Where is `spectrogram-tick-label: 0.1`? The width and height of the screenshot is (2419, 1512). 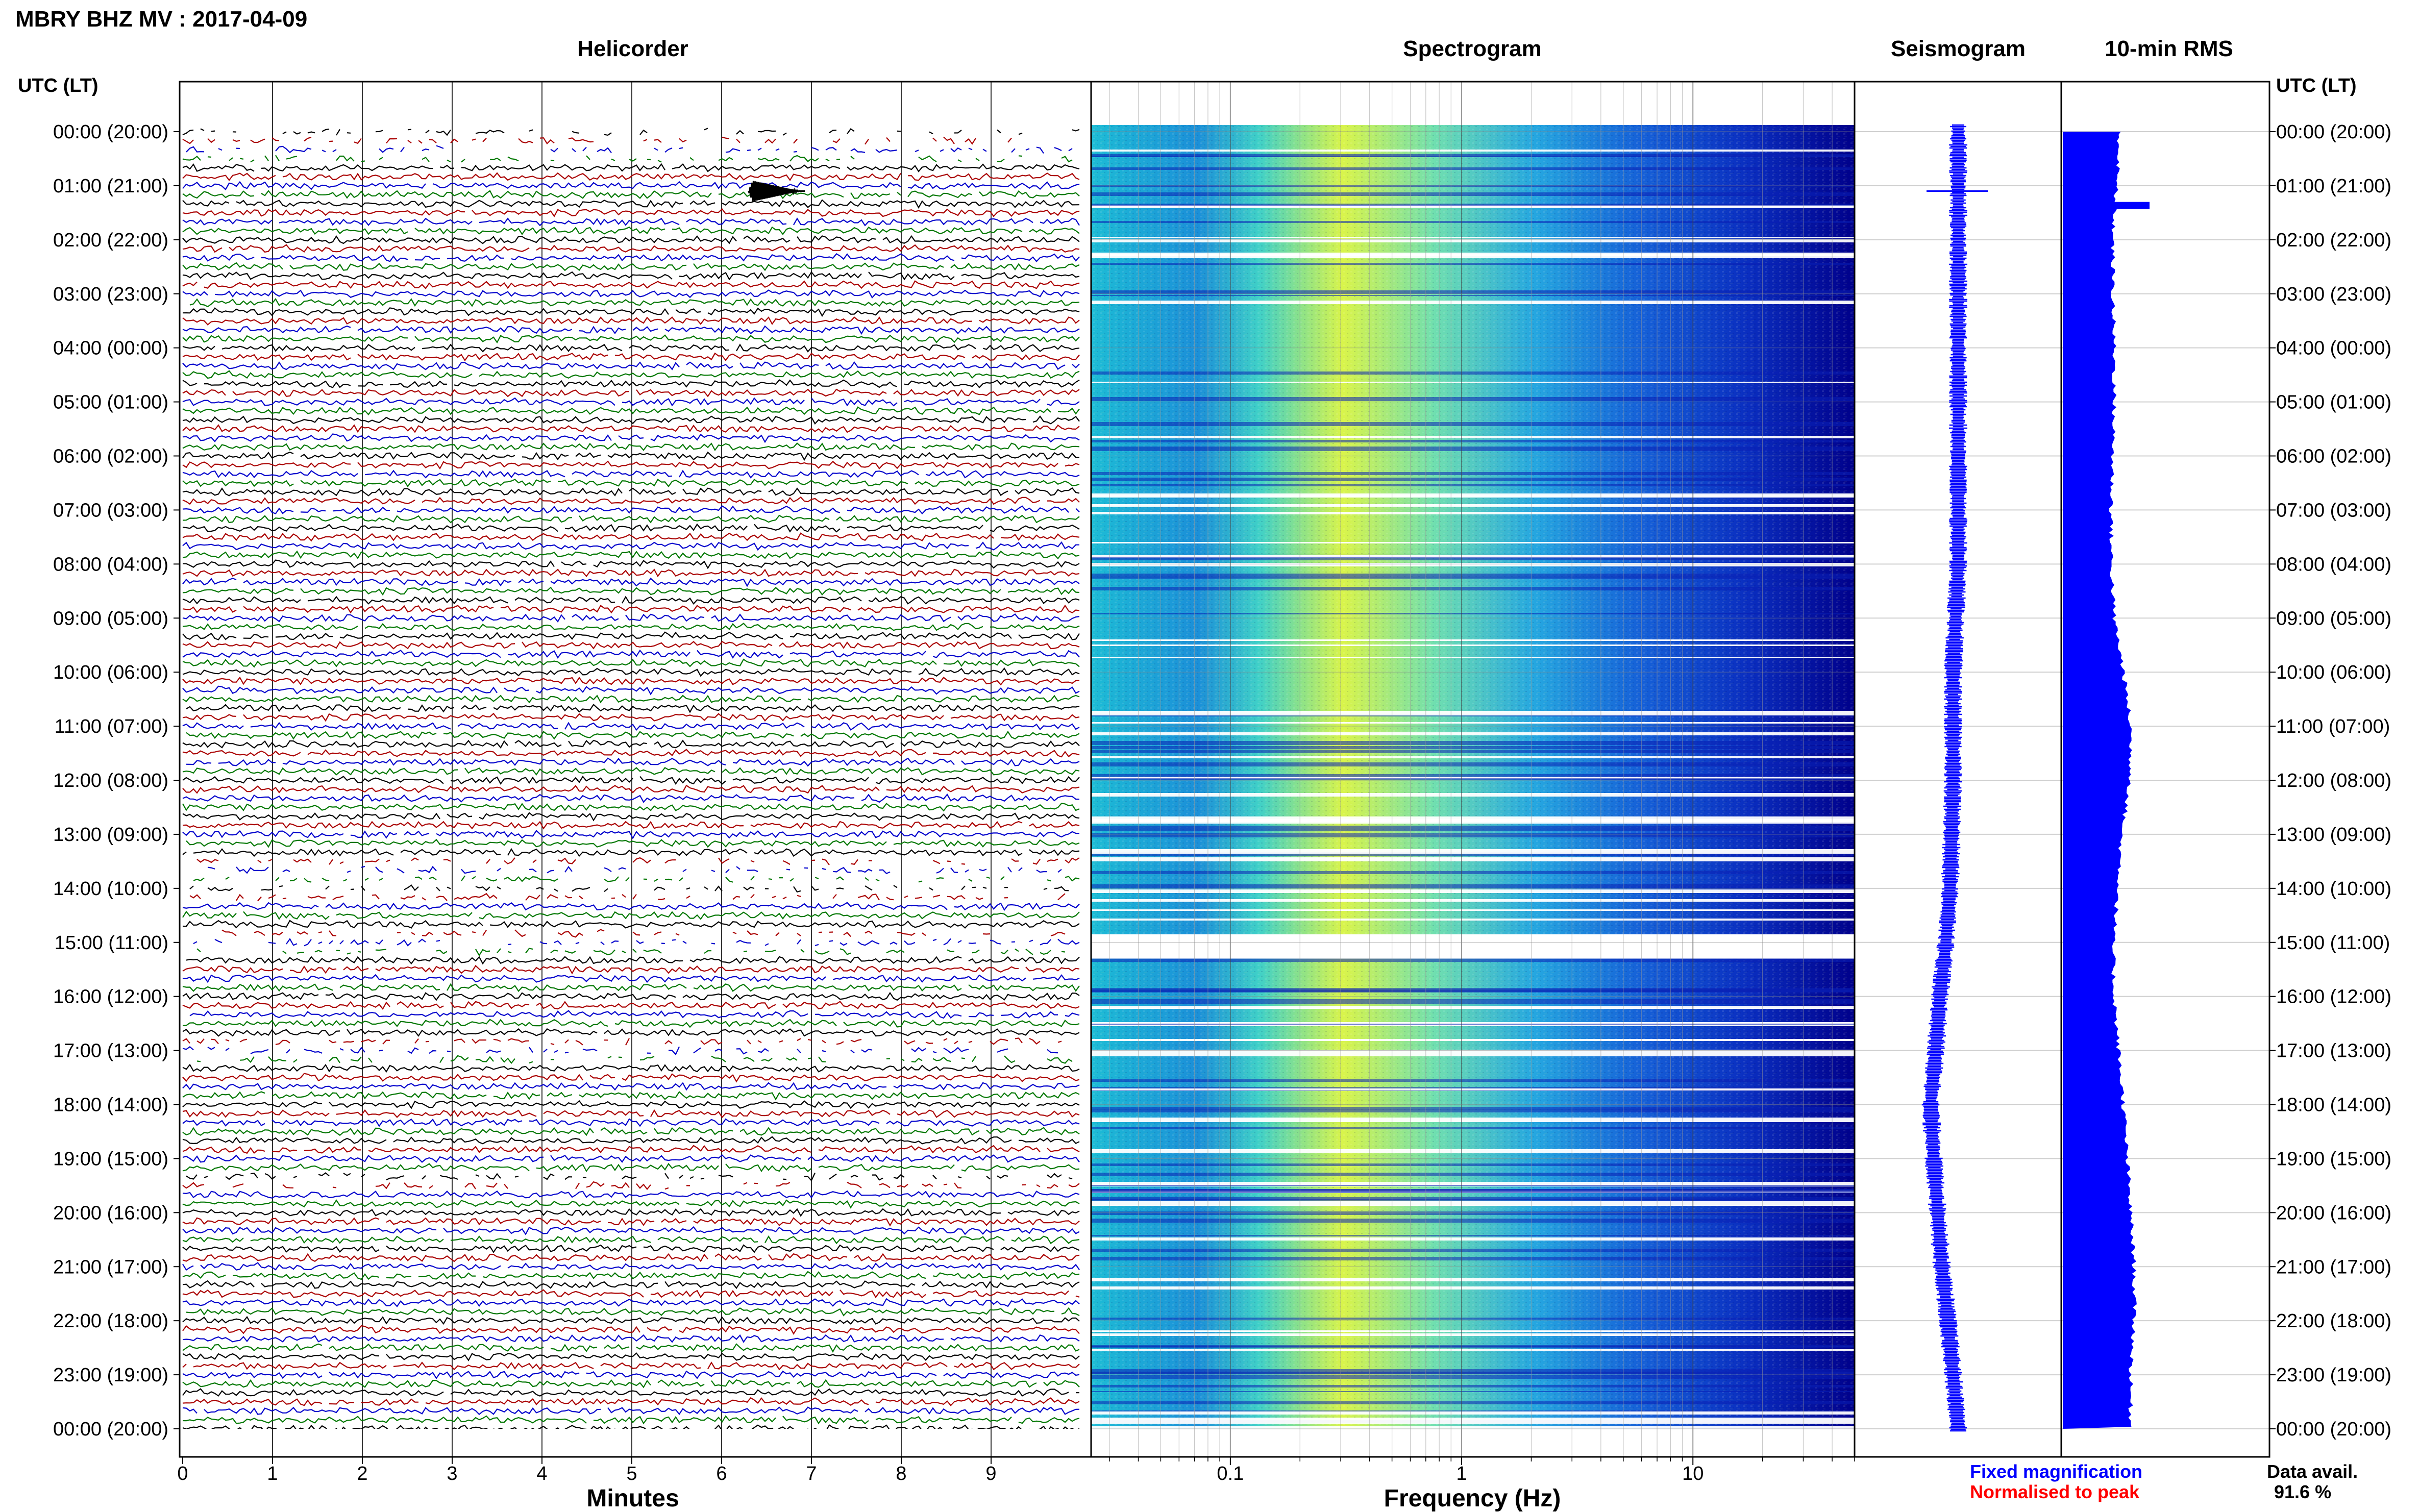
spectrogram-tick-label: 0.1 is located at coordinates (1230, 1473).